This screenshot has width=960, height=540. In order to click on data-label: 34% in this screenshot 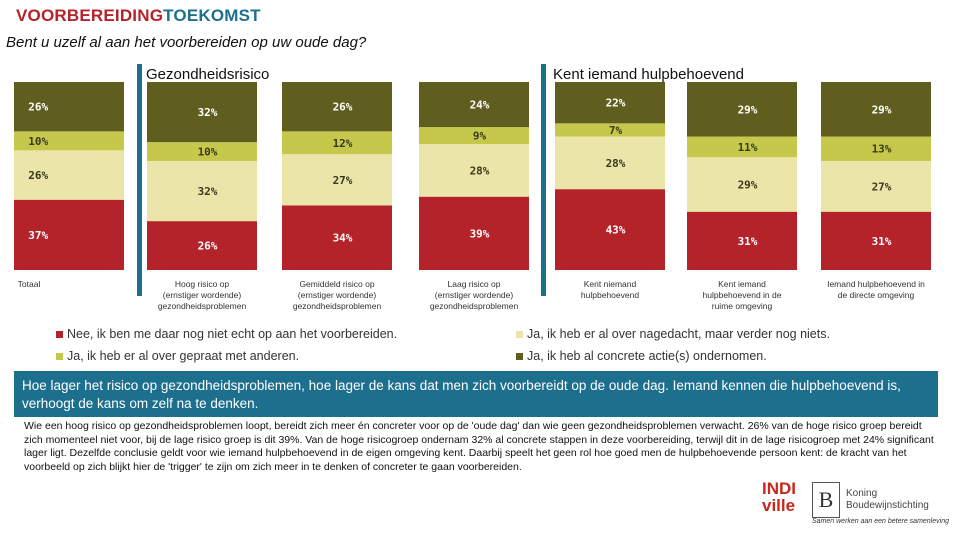, I will do `click(343, 238)`.